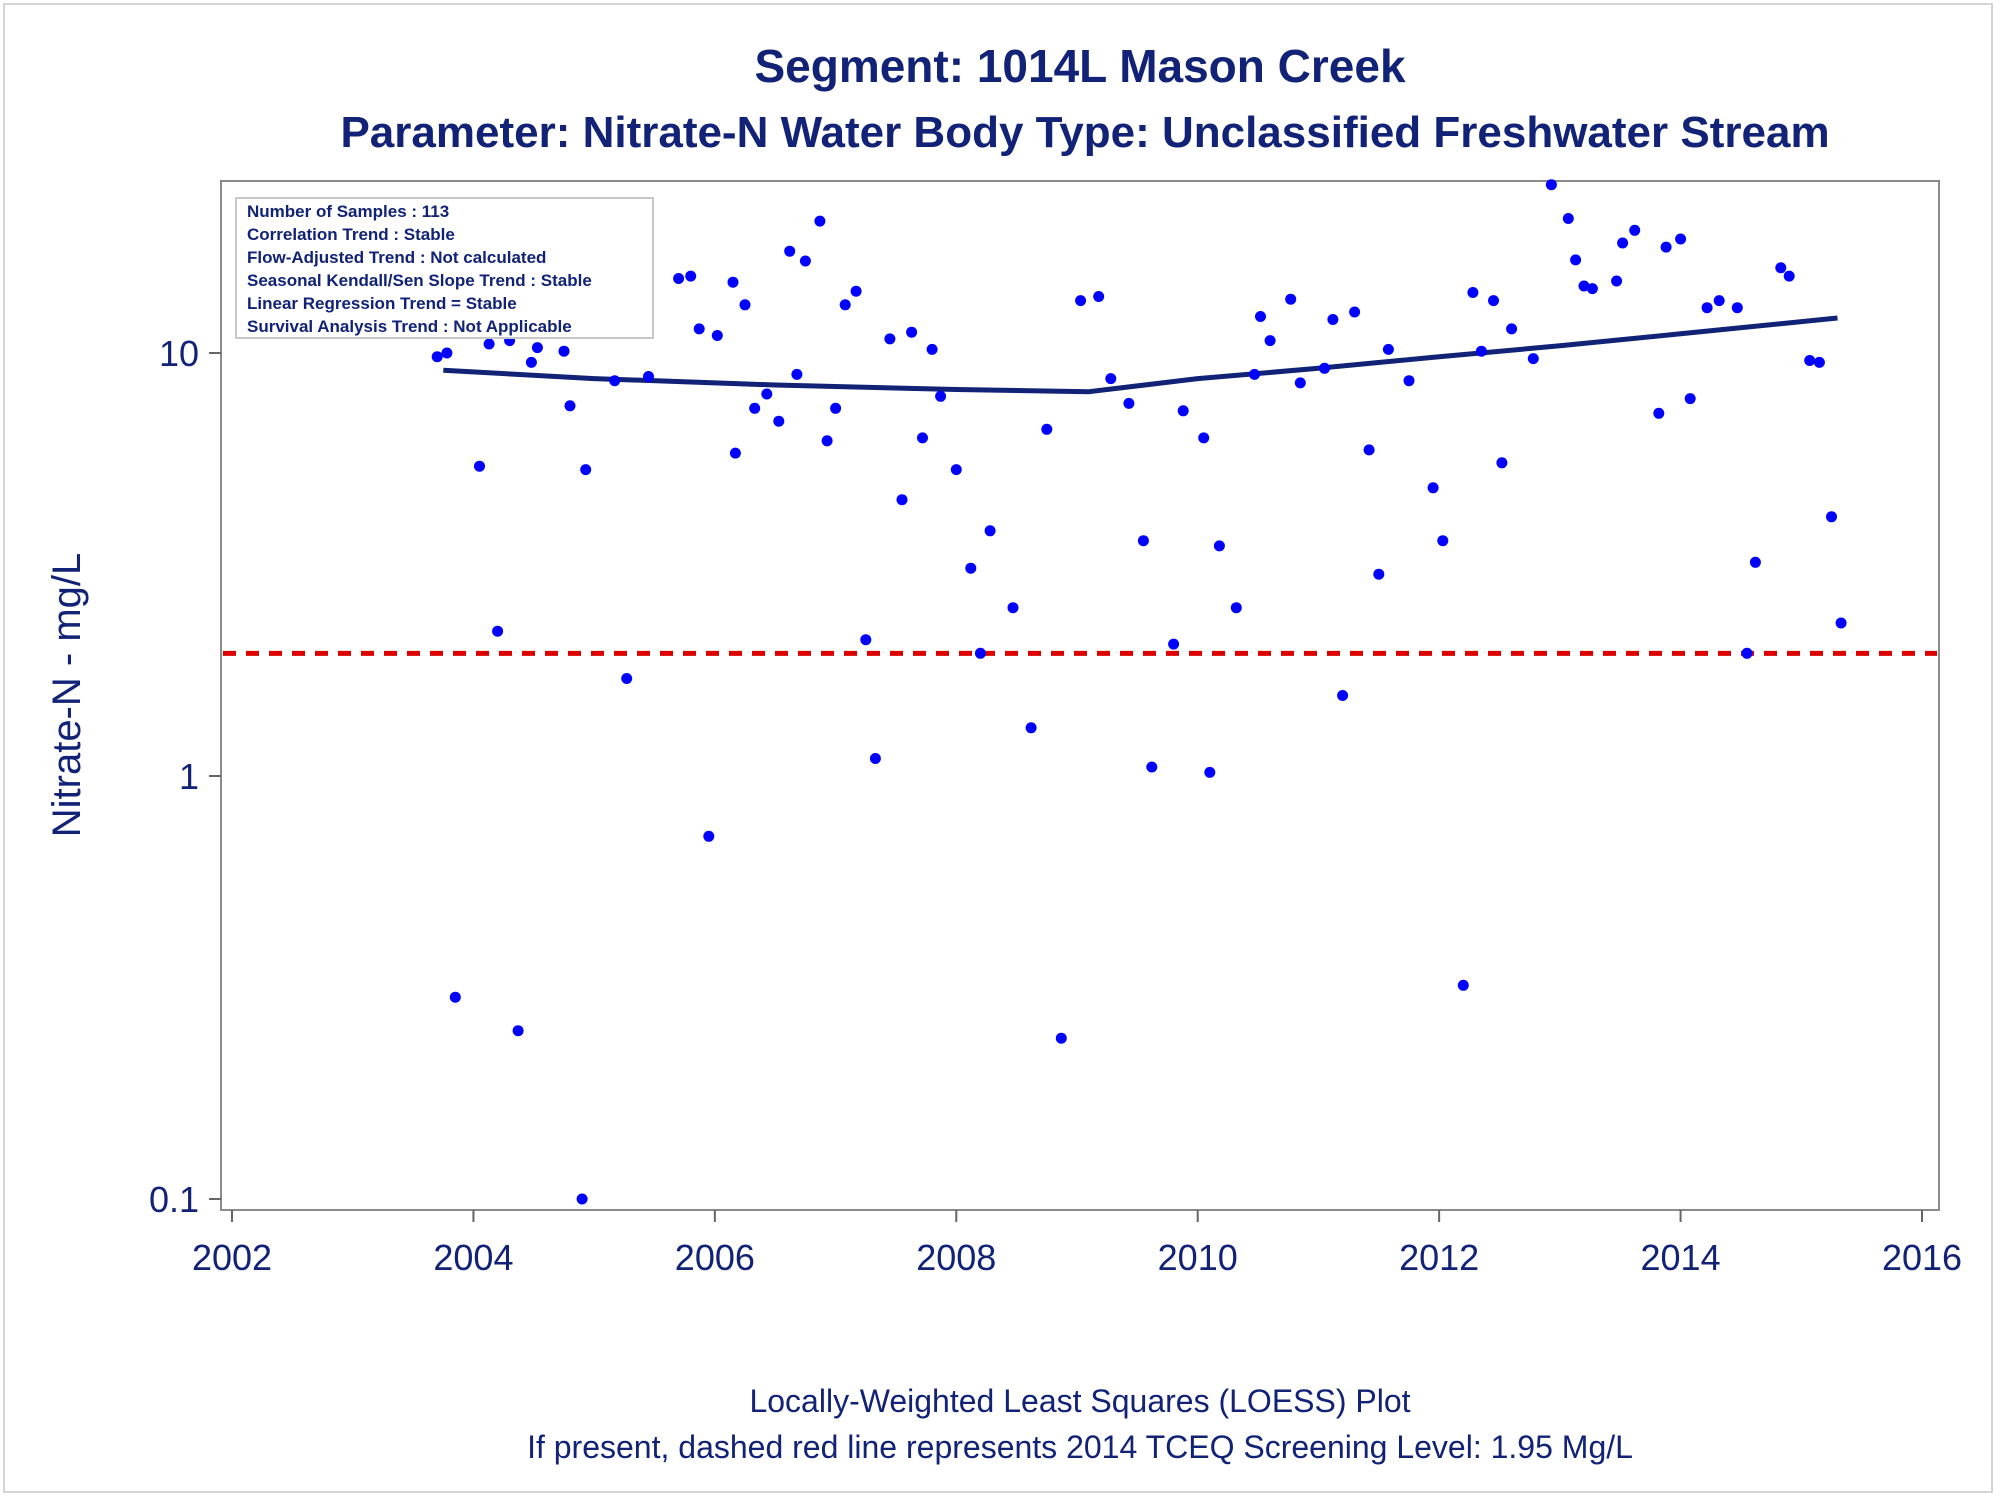 The image size is (2000, 1500). What do you see at coordinates (1079, 66) in the screenshot?
I see `chart-title: Segment: 1014L Mason Creek` at bounding box center [1079, 66].